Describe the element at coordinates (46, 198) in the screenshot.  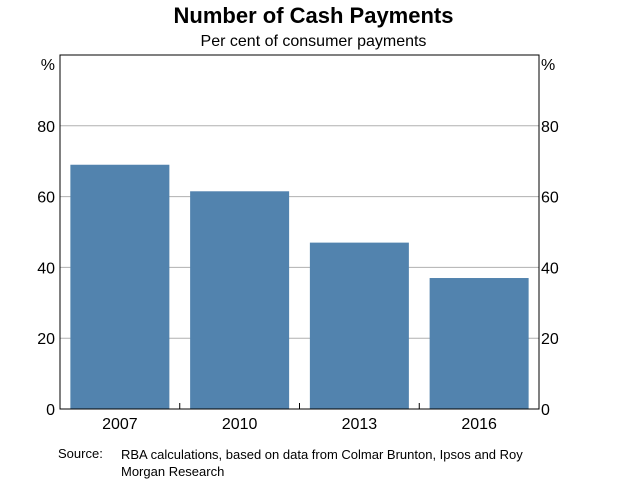
I see `y-tick-label-left: 60` at that location.